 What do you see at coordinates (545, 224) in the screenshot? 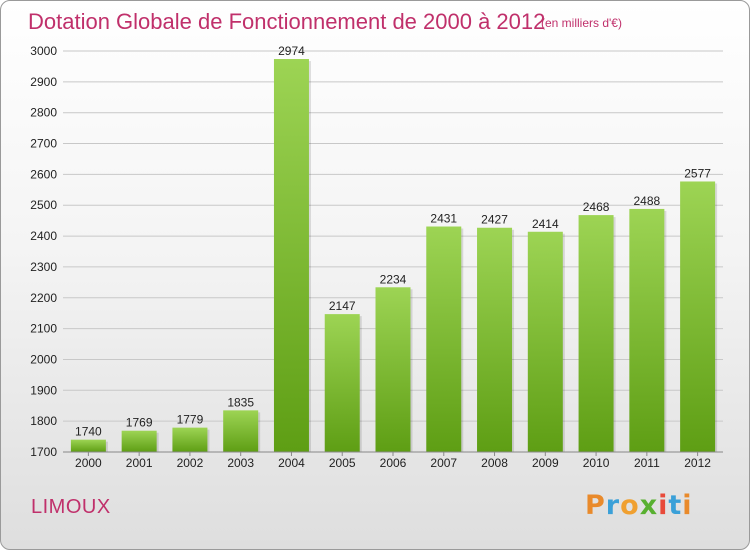
I see `bar-value-label: 2414` at bounding box center [545, 224].